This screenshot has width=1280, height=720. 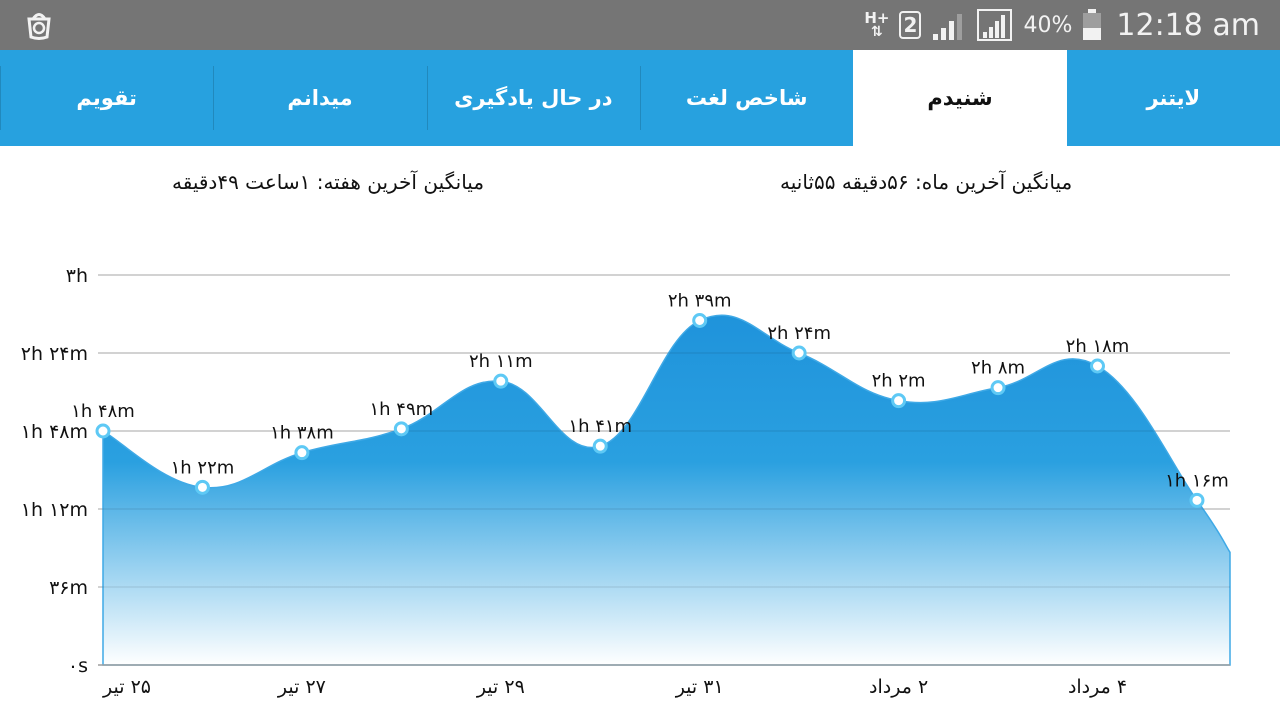 I want to click on tab-label: شاخص لغت, so click(x=746, y=98).